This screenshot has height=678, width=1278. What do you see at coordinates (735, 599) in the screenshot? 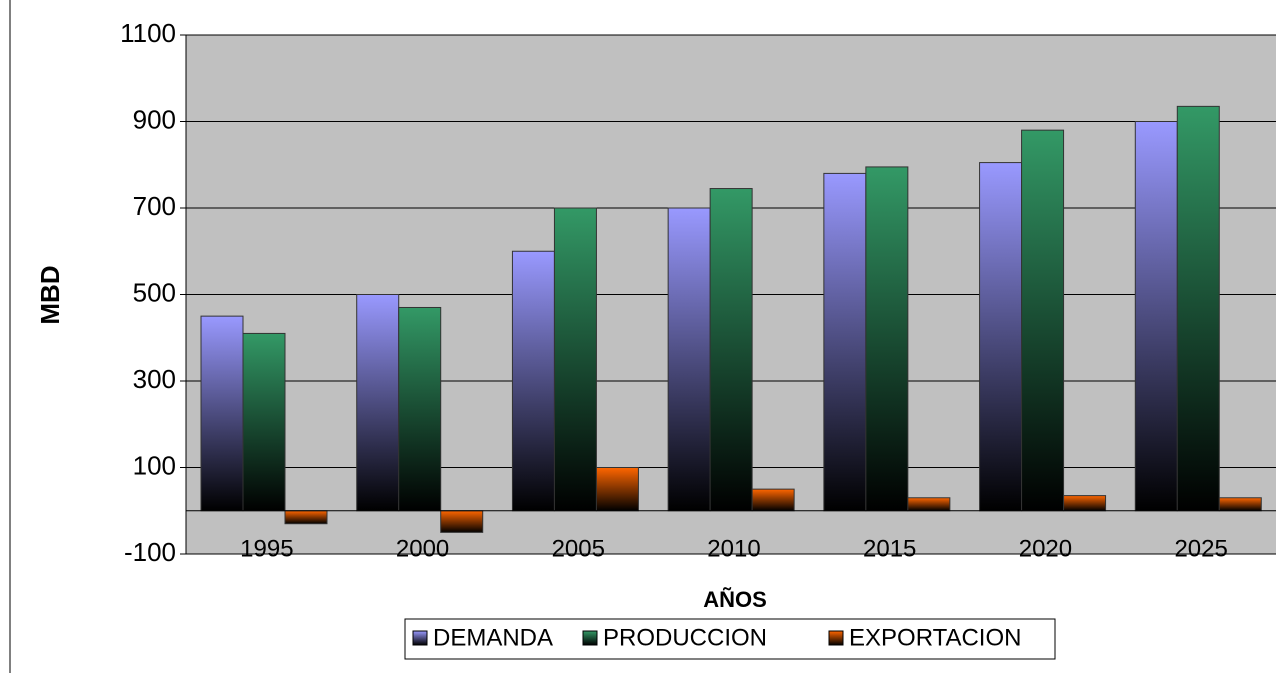
I see `x-axis-title: AÑOS` at bounding box center [735, 599].